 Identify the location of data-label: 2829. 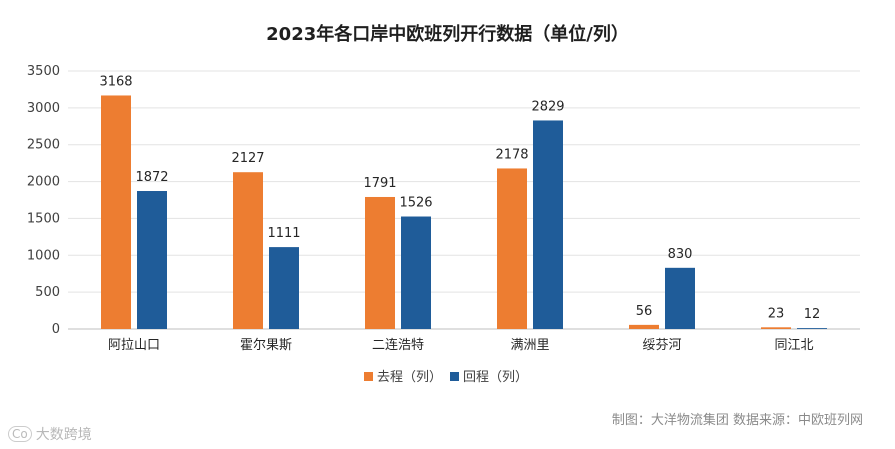
(547, 106).